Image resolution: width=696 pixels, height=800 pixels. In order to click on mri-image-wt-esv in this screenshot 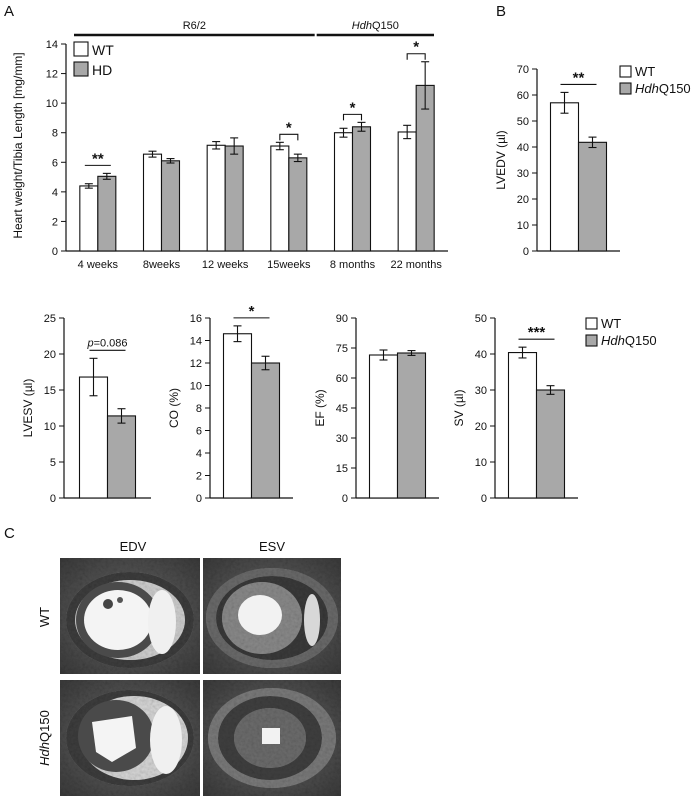, I will do `click(272, 616)`.